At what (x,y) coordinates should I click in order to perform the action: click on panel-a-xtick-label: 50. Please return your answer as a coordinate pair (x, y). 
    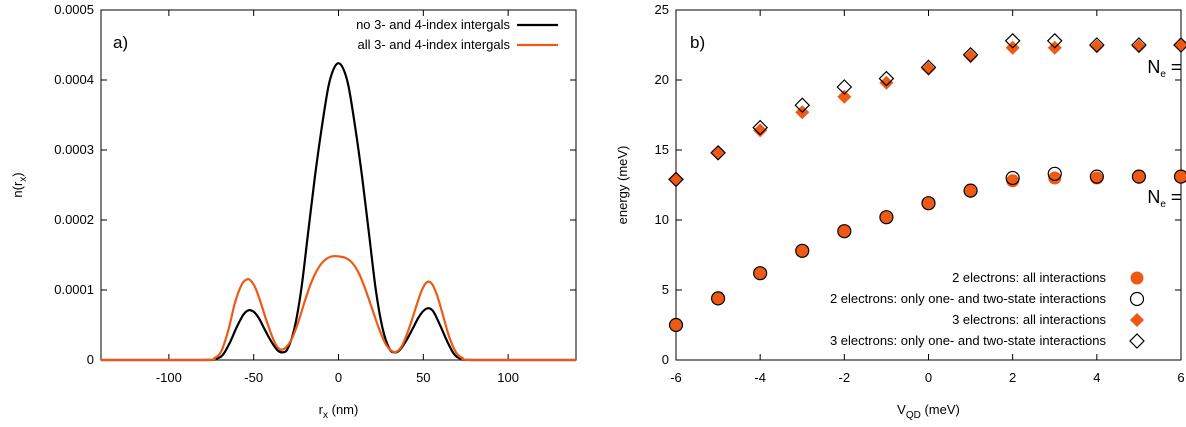
    Looking at the image, I should click on (423, 377).